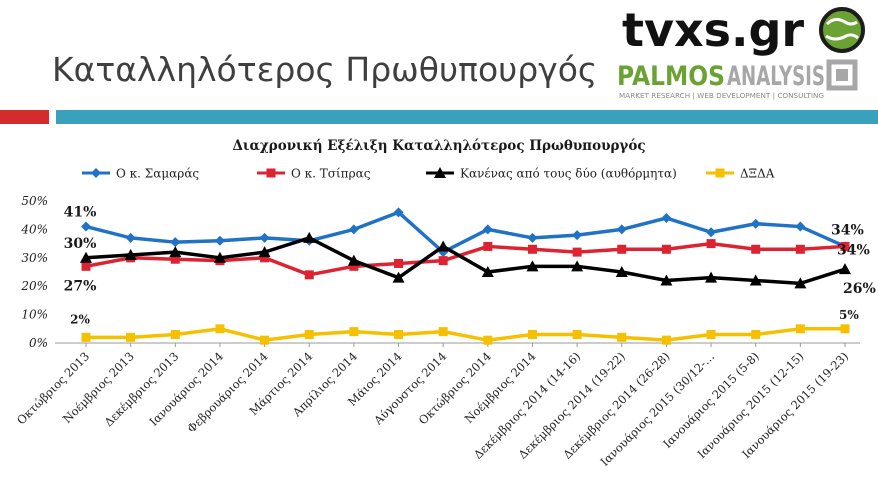 Image resolution: width=878 pixels, height=491 pixels. What do you see at coordinates (325, 69) in the screenshot?
I see `slide-title: Καταλληλότερος Πρωθυπουργός` at bounding box center [325, 69].